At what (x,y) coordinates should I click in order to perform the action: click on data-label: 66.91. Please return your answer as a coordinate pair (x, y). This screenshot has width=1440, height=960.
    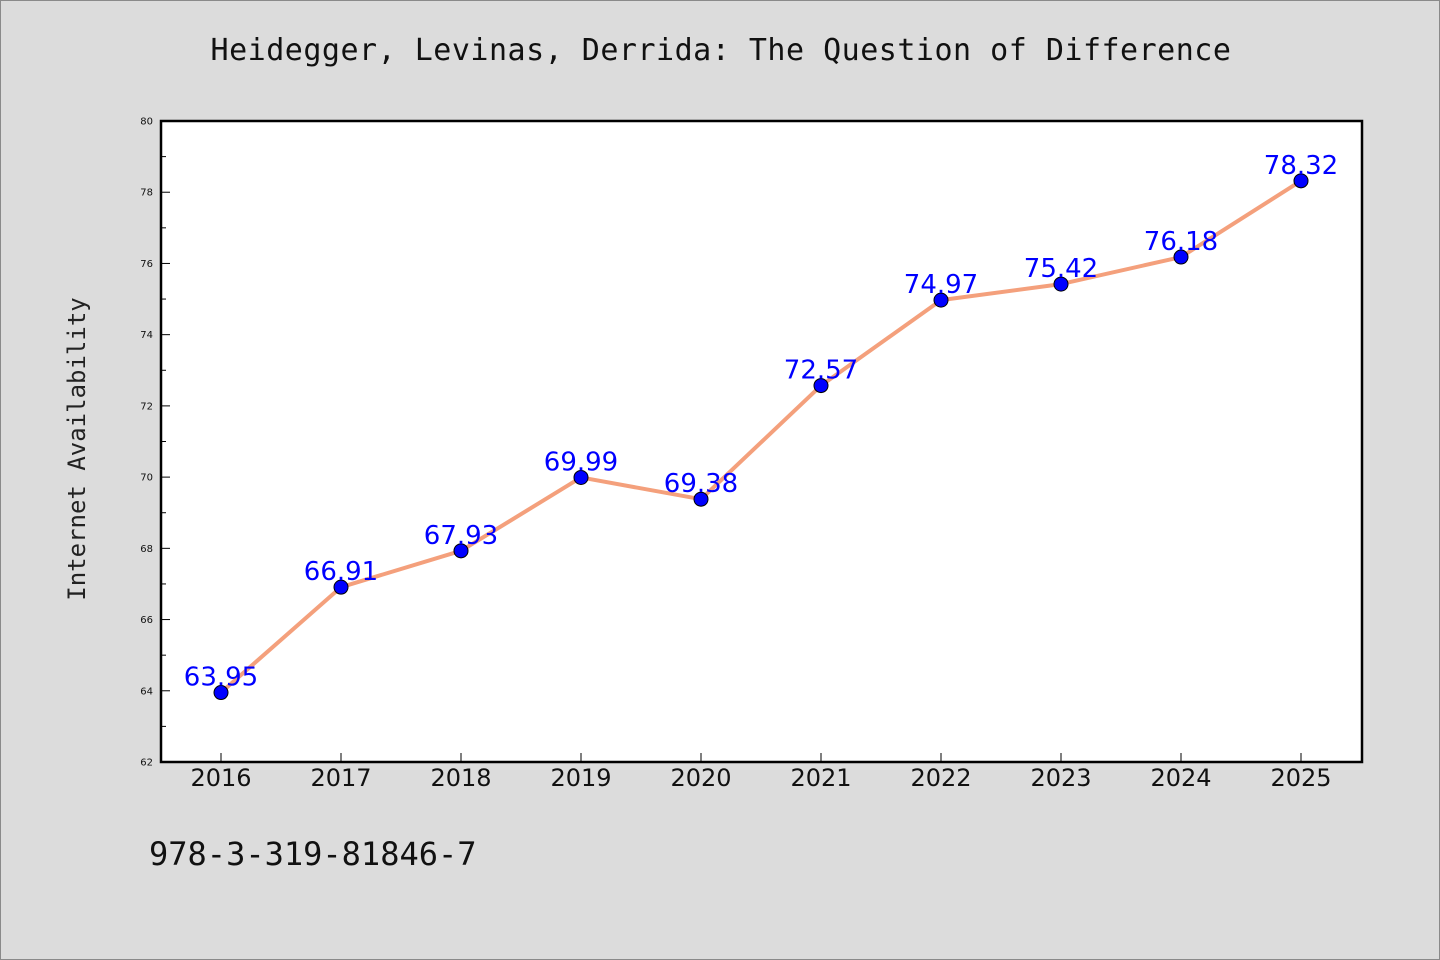
    Looking at the image, I should click on (341, 572).